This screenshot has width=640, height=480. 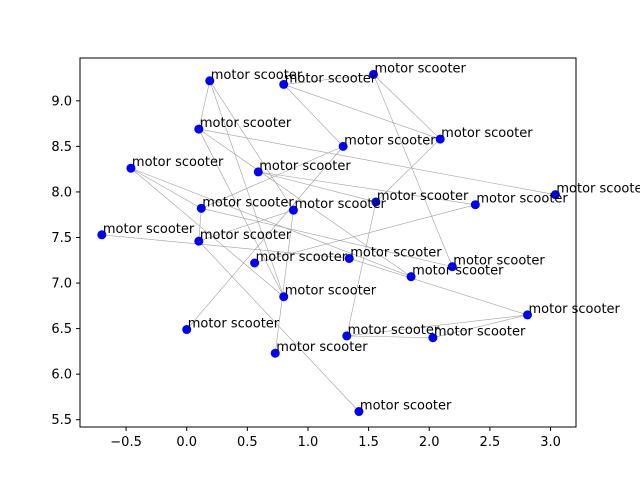 I want to click on x-tick-label: −0.5, so click(x=126, y=442).